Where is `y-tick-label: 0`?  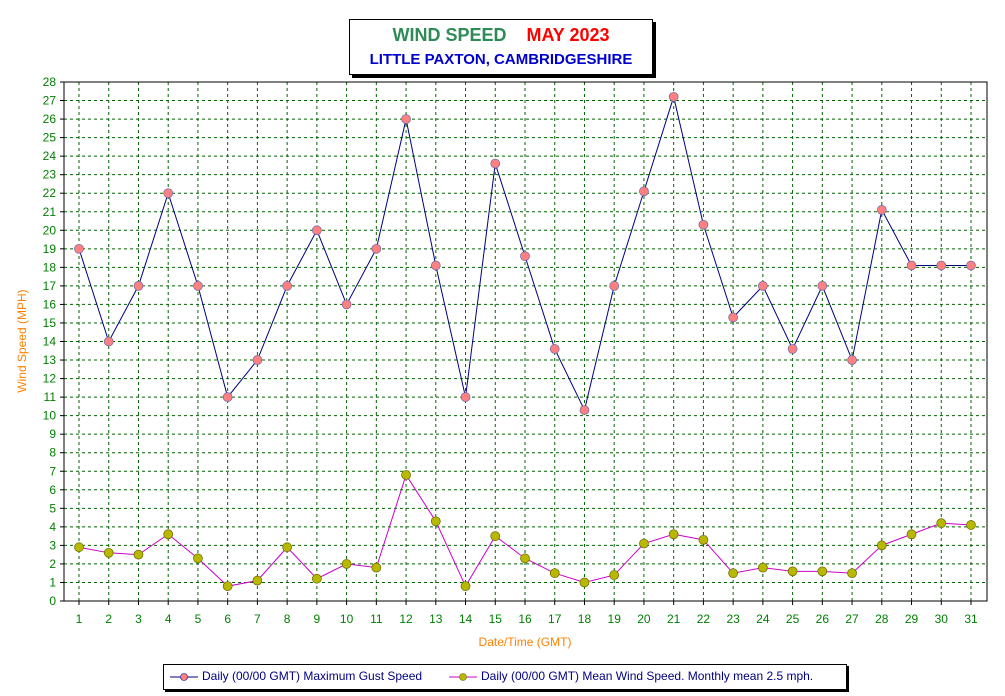
y-tick-label: 0 is located at coordinates (52, 601).